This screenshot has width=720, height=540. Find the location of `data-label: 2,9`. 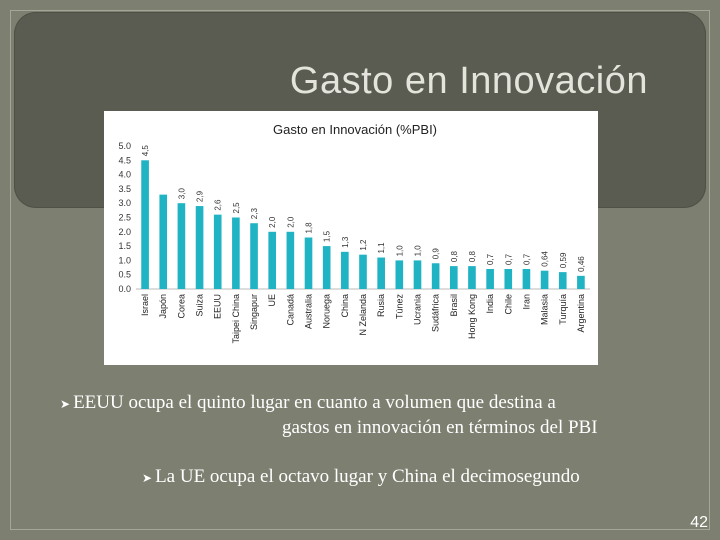

data-label: 2,9 is located at coordinates (200, 196).